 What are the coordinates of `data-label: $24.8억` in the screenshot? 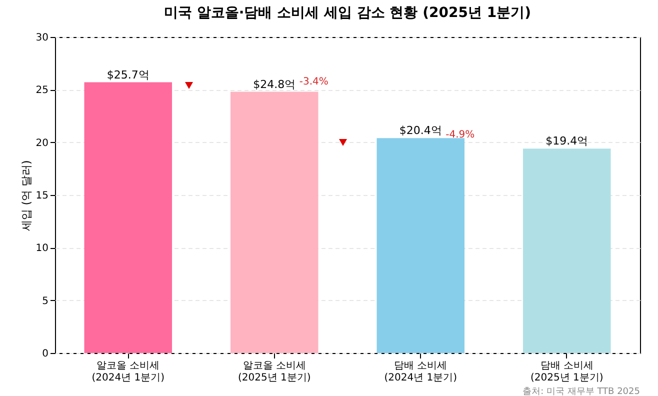 It's located at (274, 84).